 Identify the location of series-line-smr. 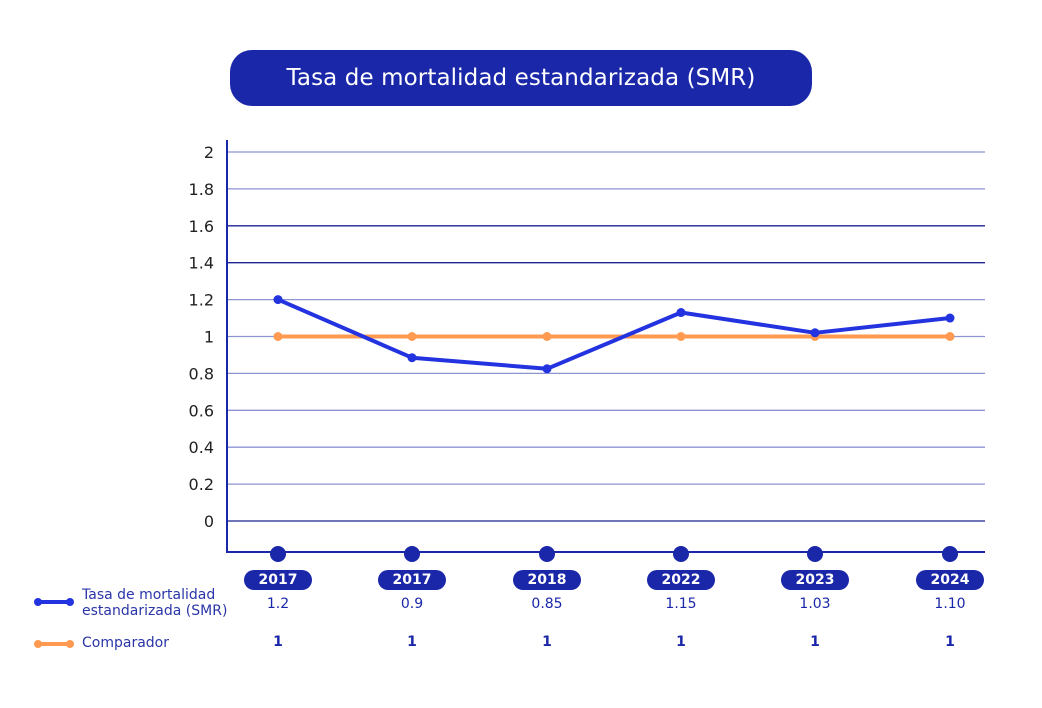
(614, 334).